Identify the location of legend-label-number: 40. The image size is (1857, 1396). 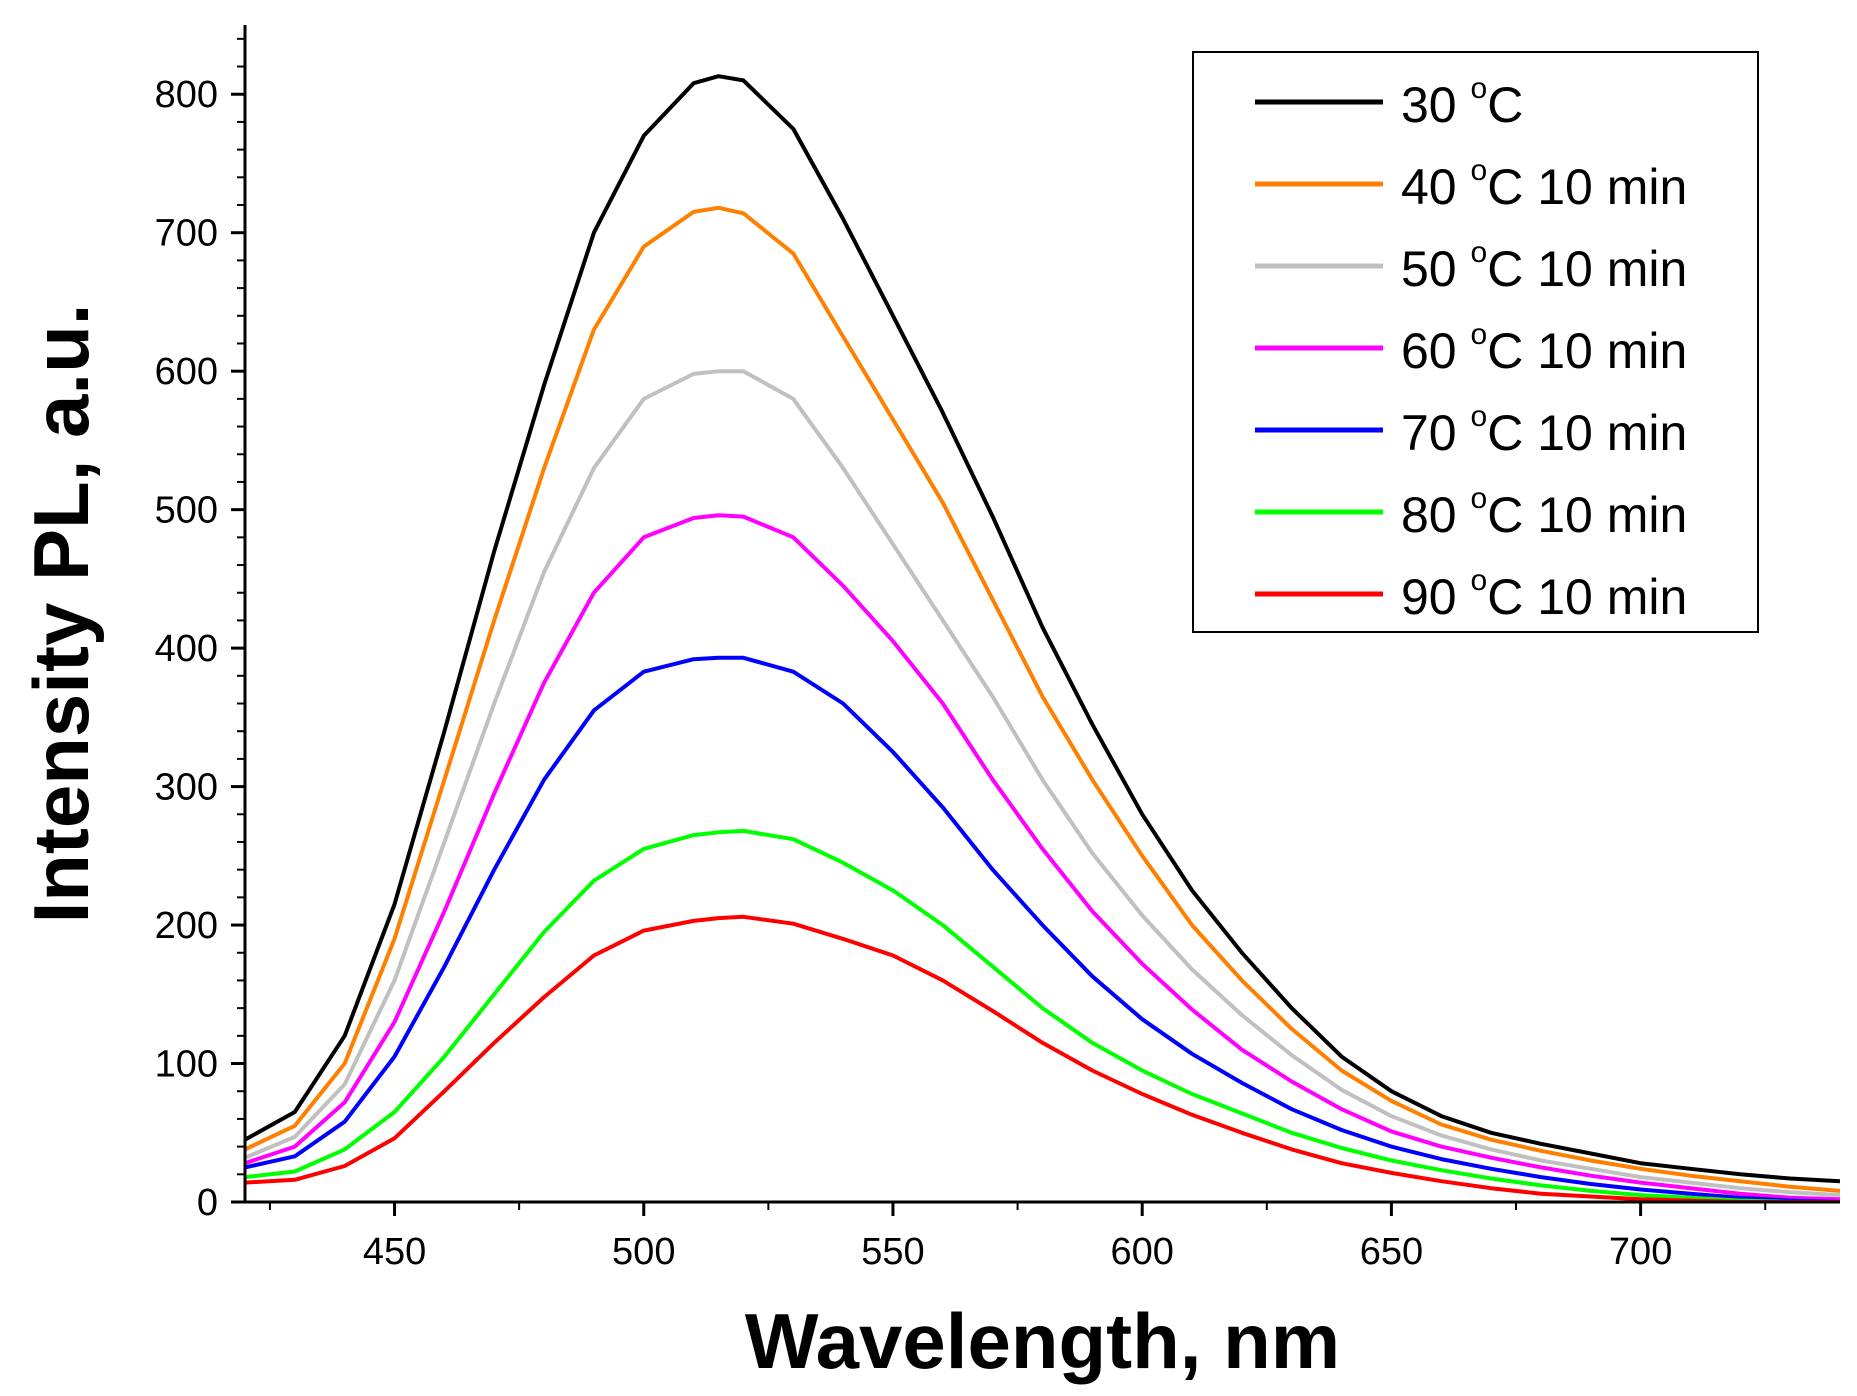
(1436, 187).